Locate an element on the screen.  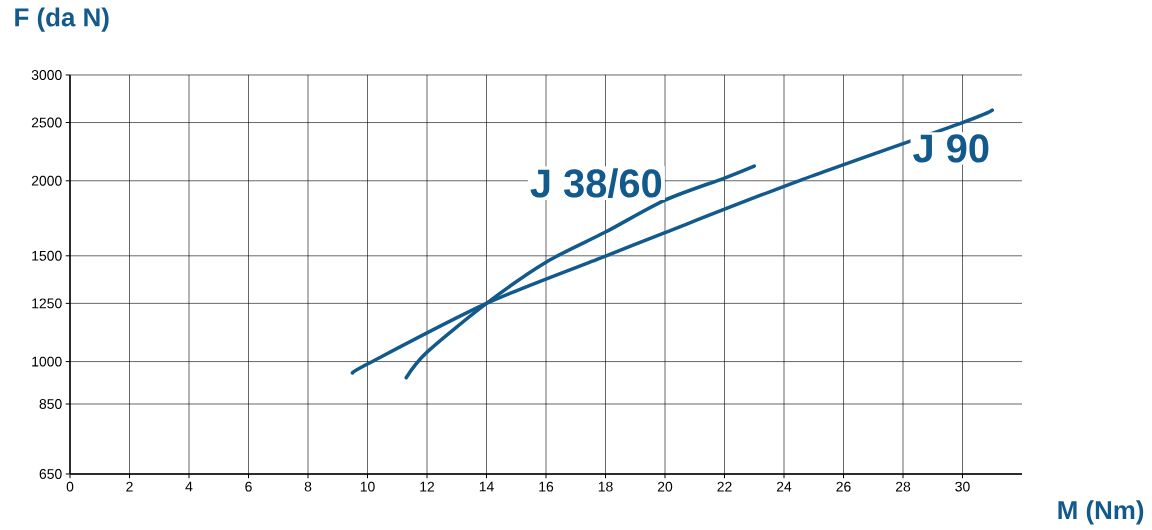
x-tick-label: 10 is located at coordinates (367, 486).